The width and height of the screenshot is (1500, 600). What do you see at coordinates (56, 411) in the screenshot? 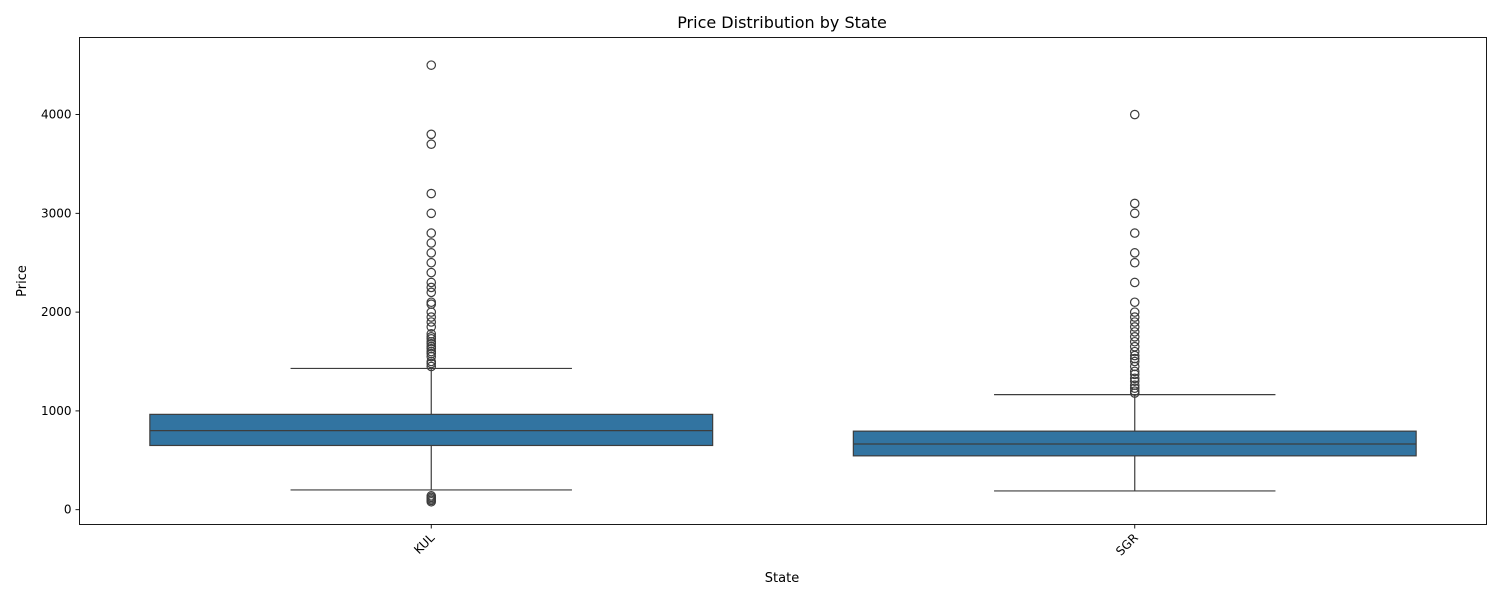
I see `y-tick-label: 1000` at bounding box center [56, 411].